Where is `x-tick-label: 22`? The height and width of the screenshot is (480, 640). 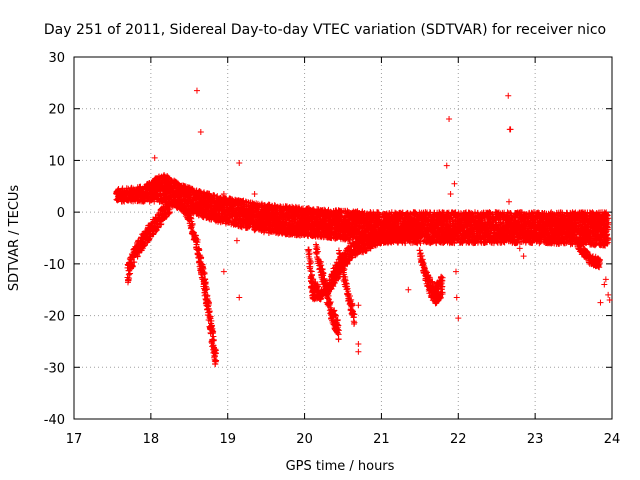
x-tick-label: 22 is located at coordinates (458, 439).